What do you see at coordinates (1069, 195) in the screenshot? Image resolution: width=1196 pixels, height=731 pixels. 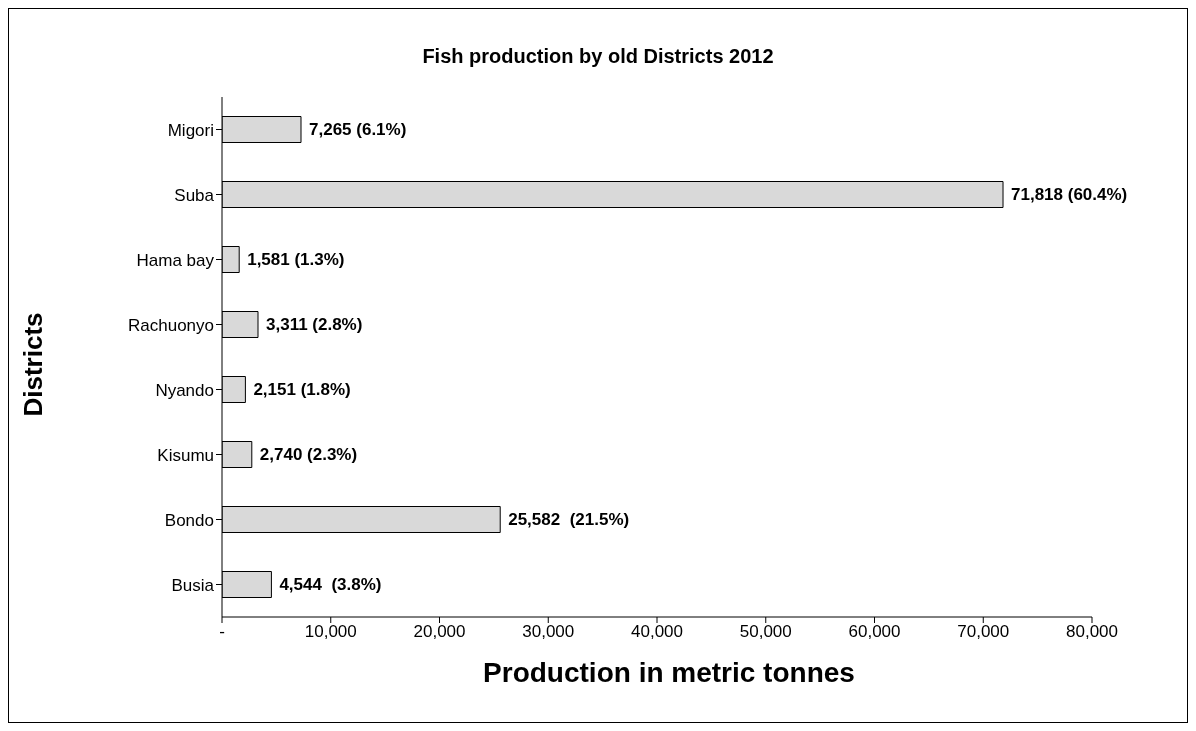 I see `data-label: 71,818 (60.4%)` at bounding box center [1069, 195].